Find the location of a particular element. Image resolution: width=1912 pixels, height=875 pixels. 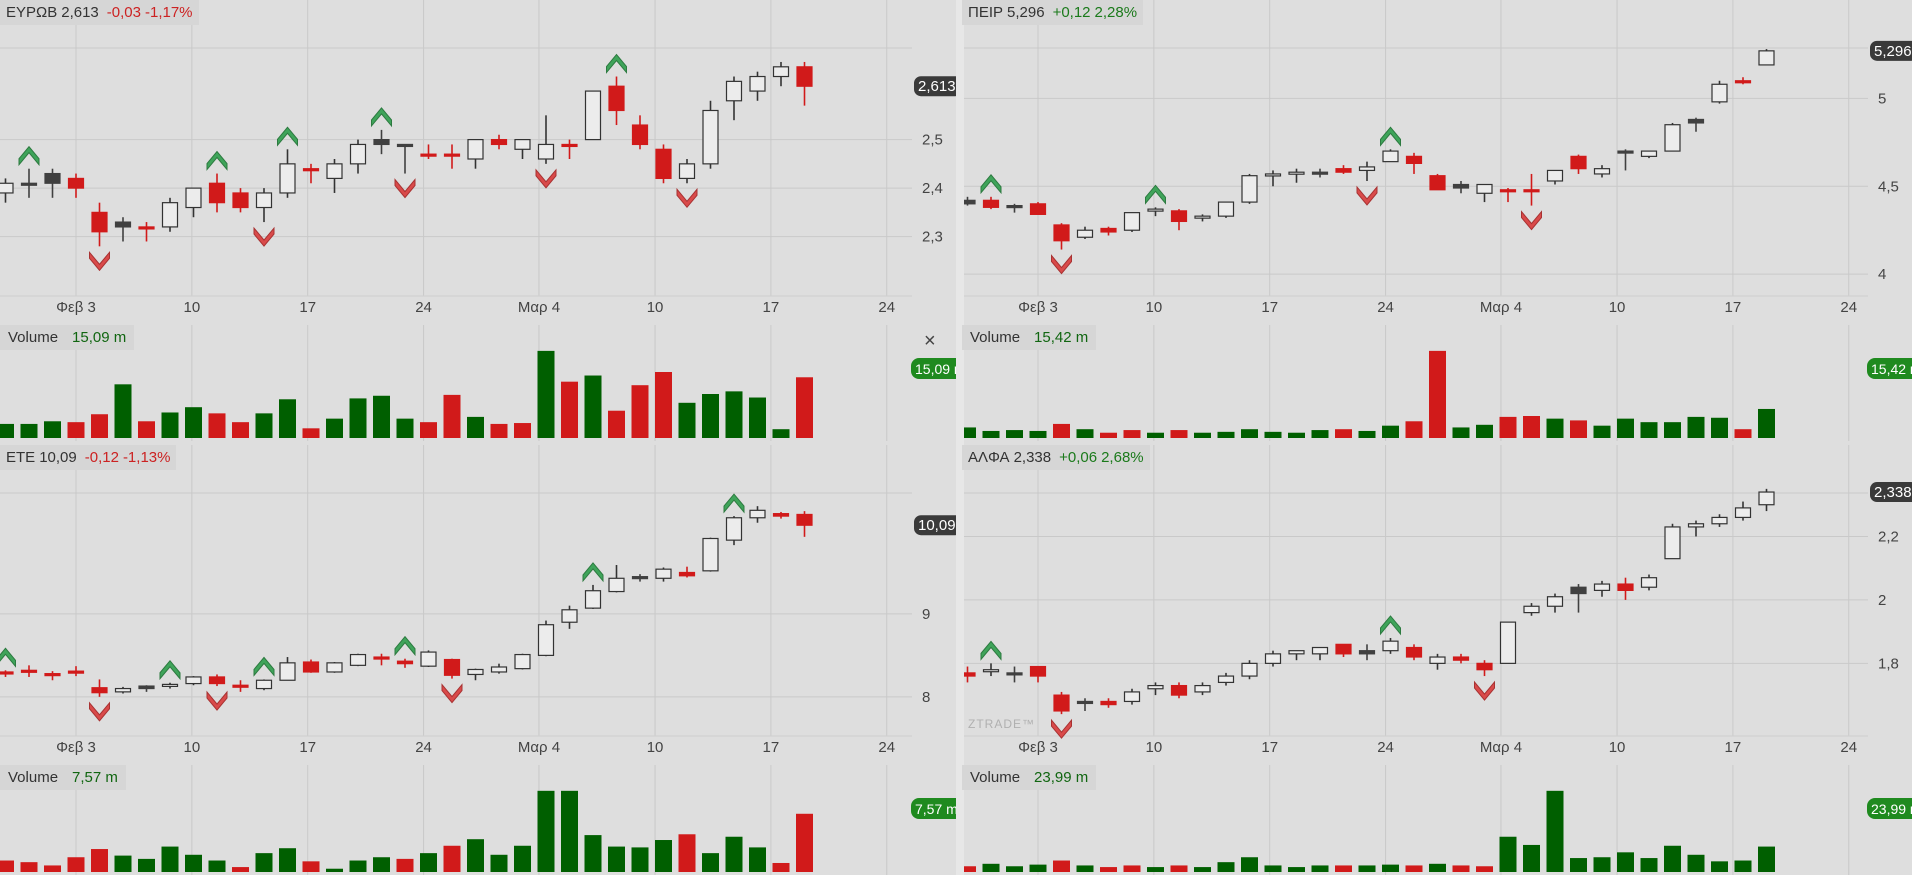

volume-value: 7,57 m is located at coordinates (95, 777).